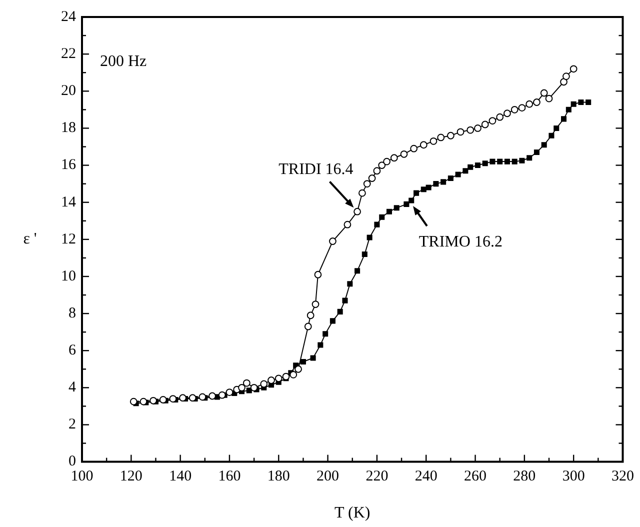 This screenshot has height=527, width=640. What do you see at coordinates (229, 476) in the screenshot?
I see `x-tick-label: 160` at bounding box center [229, 476].